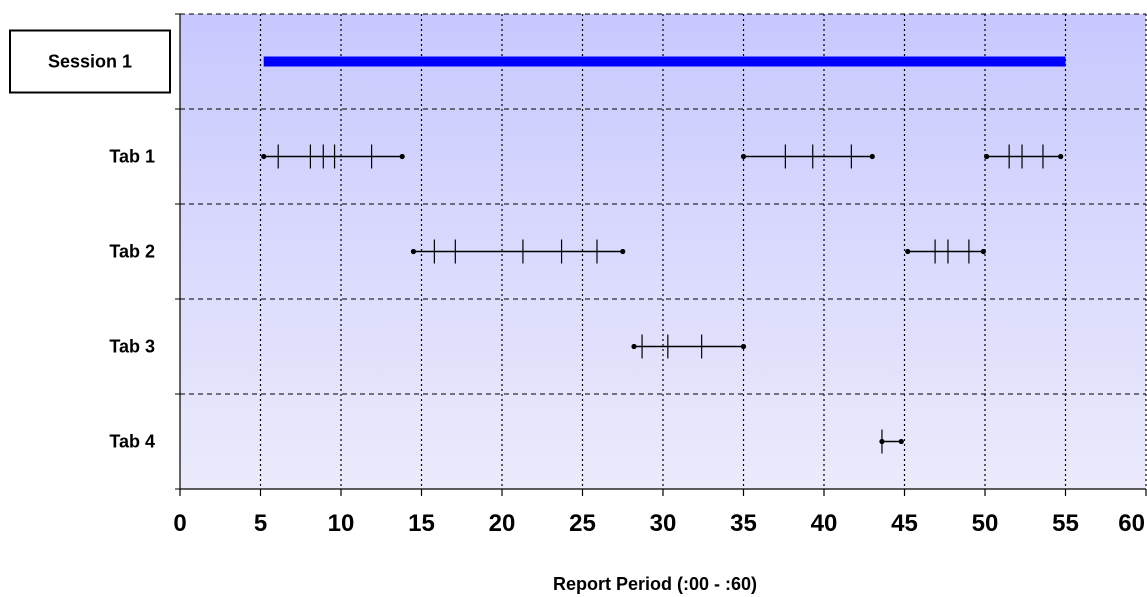 The height and width of the screenshot is (597, 1147). What do you see at coordinates (1131, 523) in the screenshot?
I see `x-tick-label-12: 60` at bounding box center [1131, 523].